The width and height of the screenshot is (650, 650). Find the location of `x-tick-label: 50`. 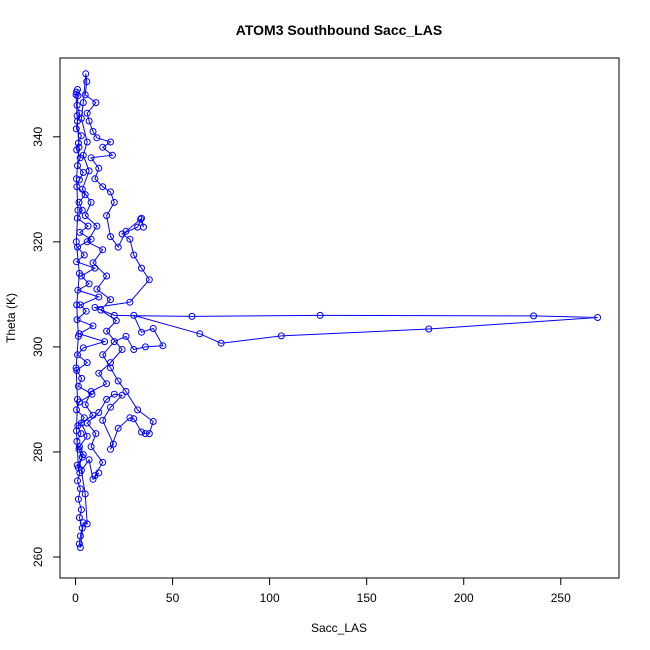

x-tick-label: 50 is located at coordinates (173, 598).